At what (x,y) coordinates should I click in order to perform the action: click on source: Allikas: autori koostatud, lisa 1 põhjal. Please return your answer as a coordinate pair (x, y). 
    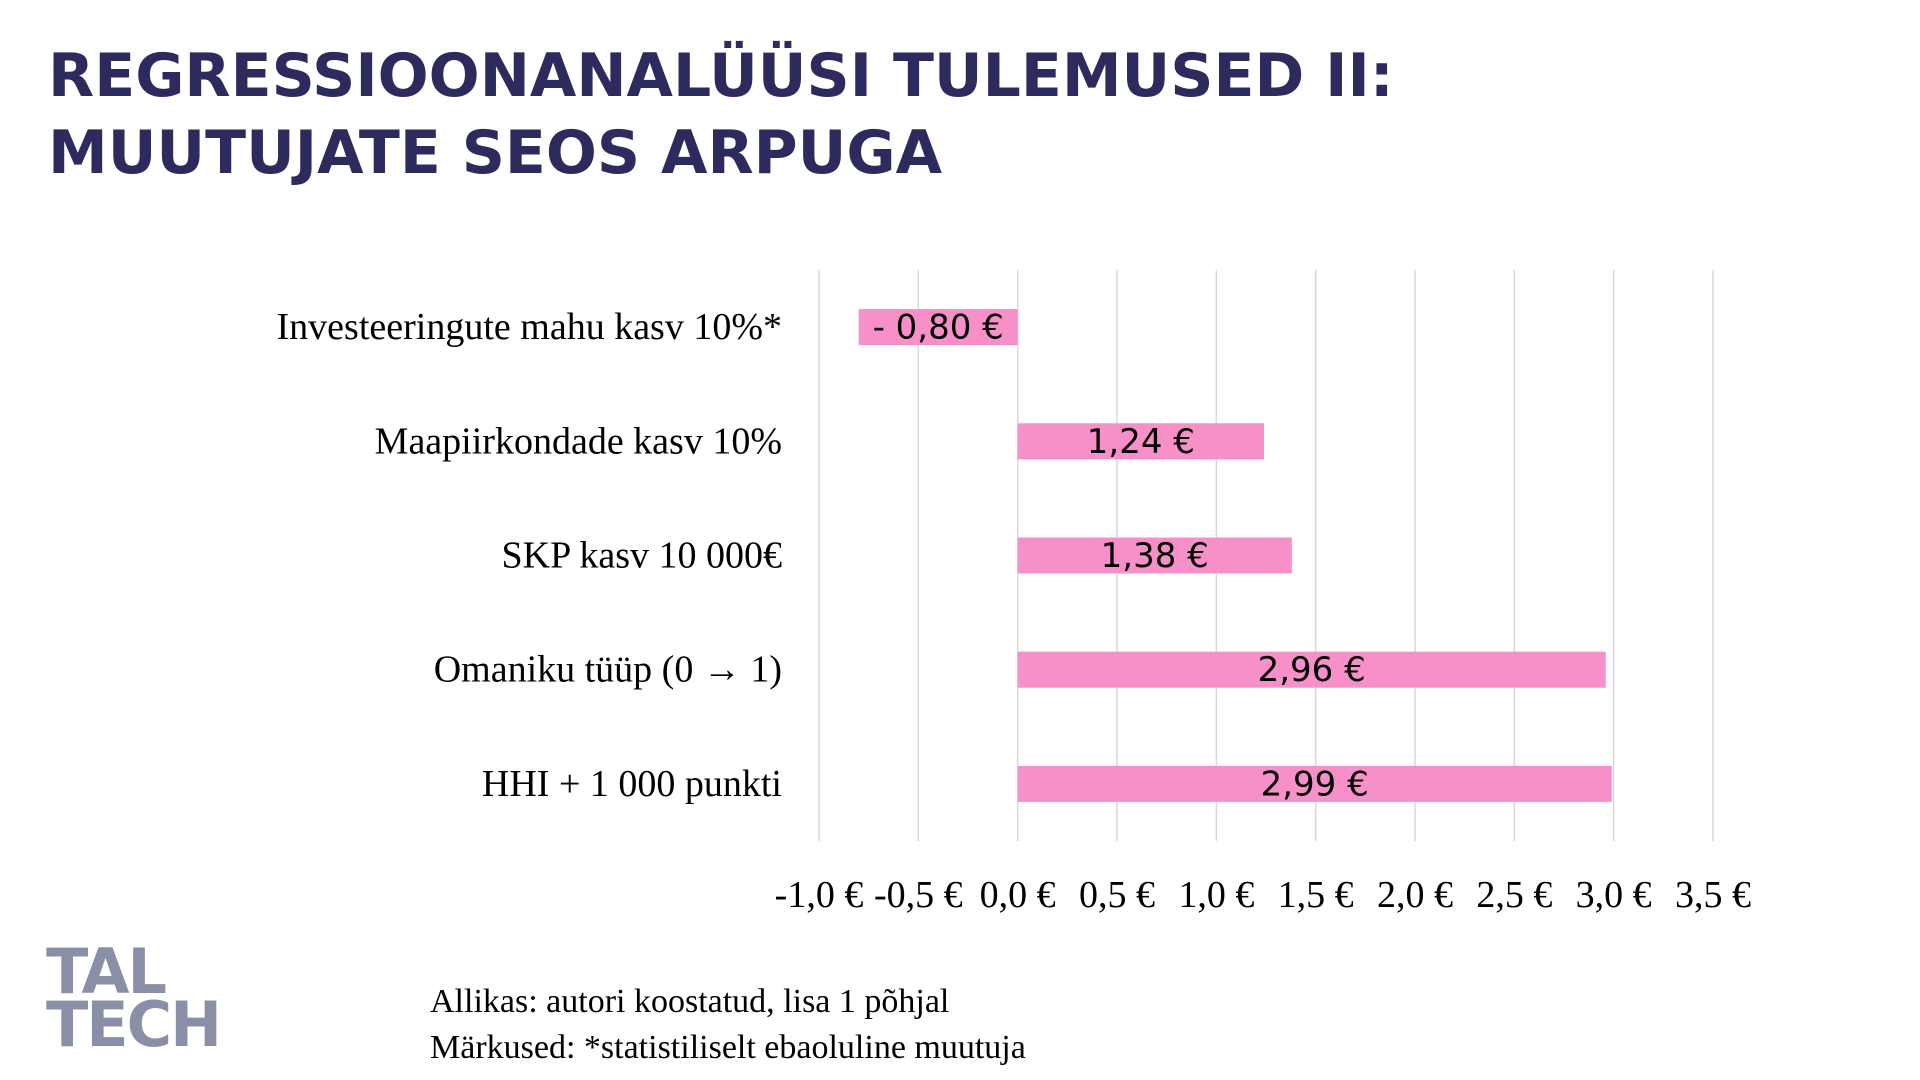
    Looking at the image, I should click on (689, 1001).